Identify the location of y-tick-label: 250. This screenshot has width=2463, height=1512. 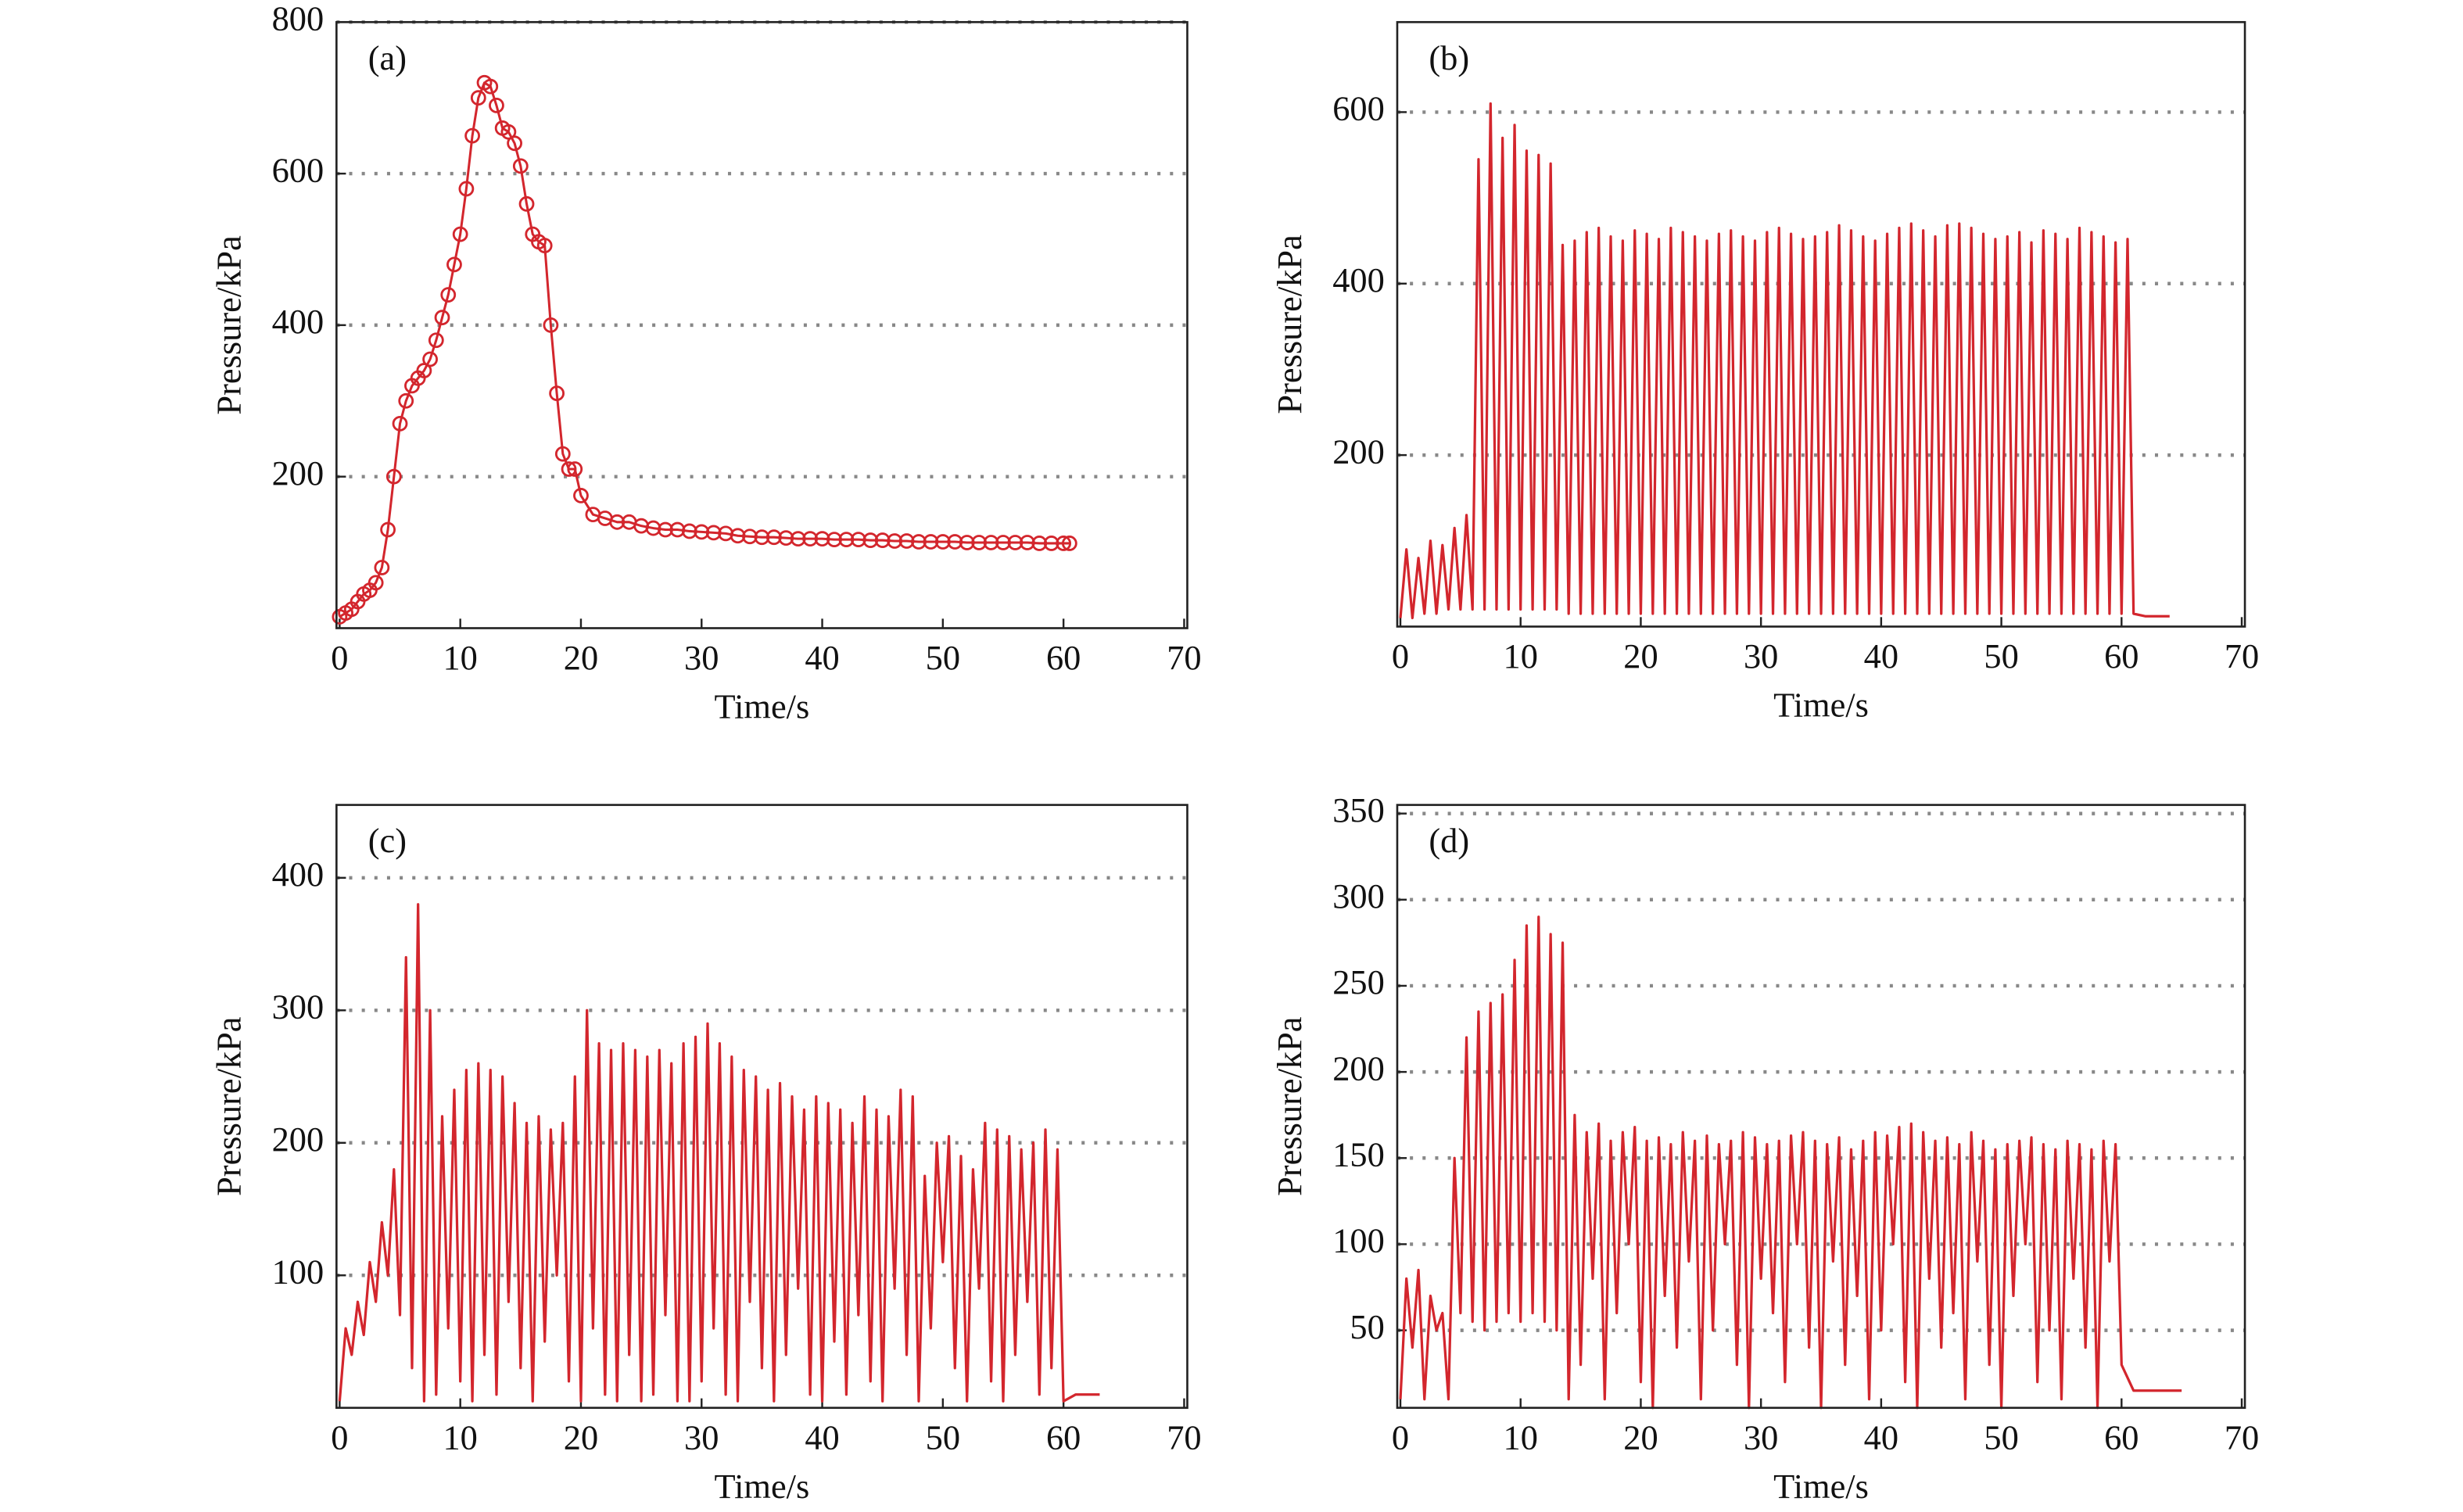
(1358, 982).